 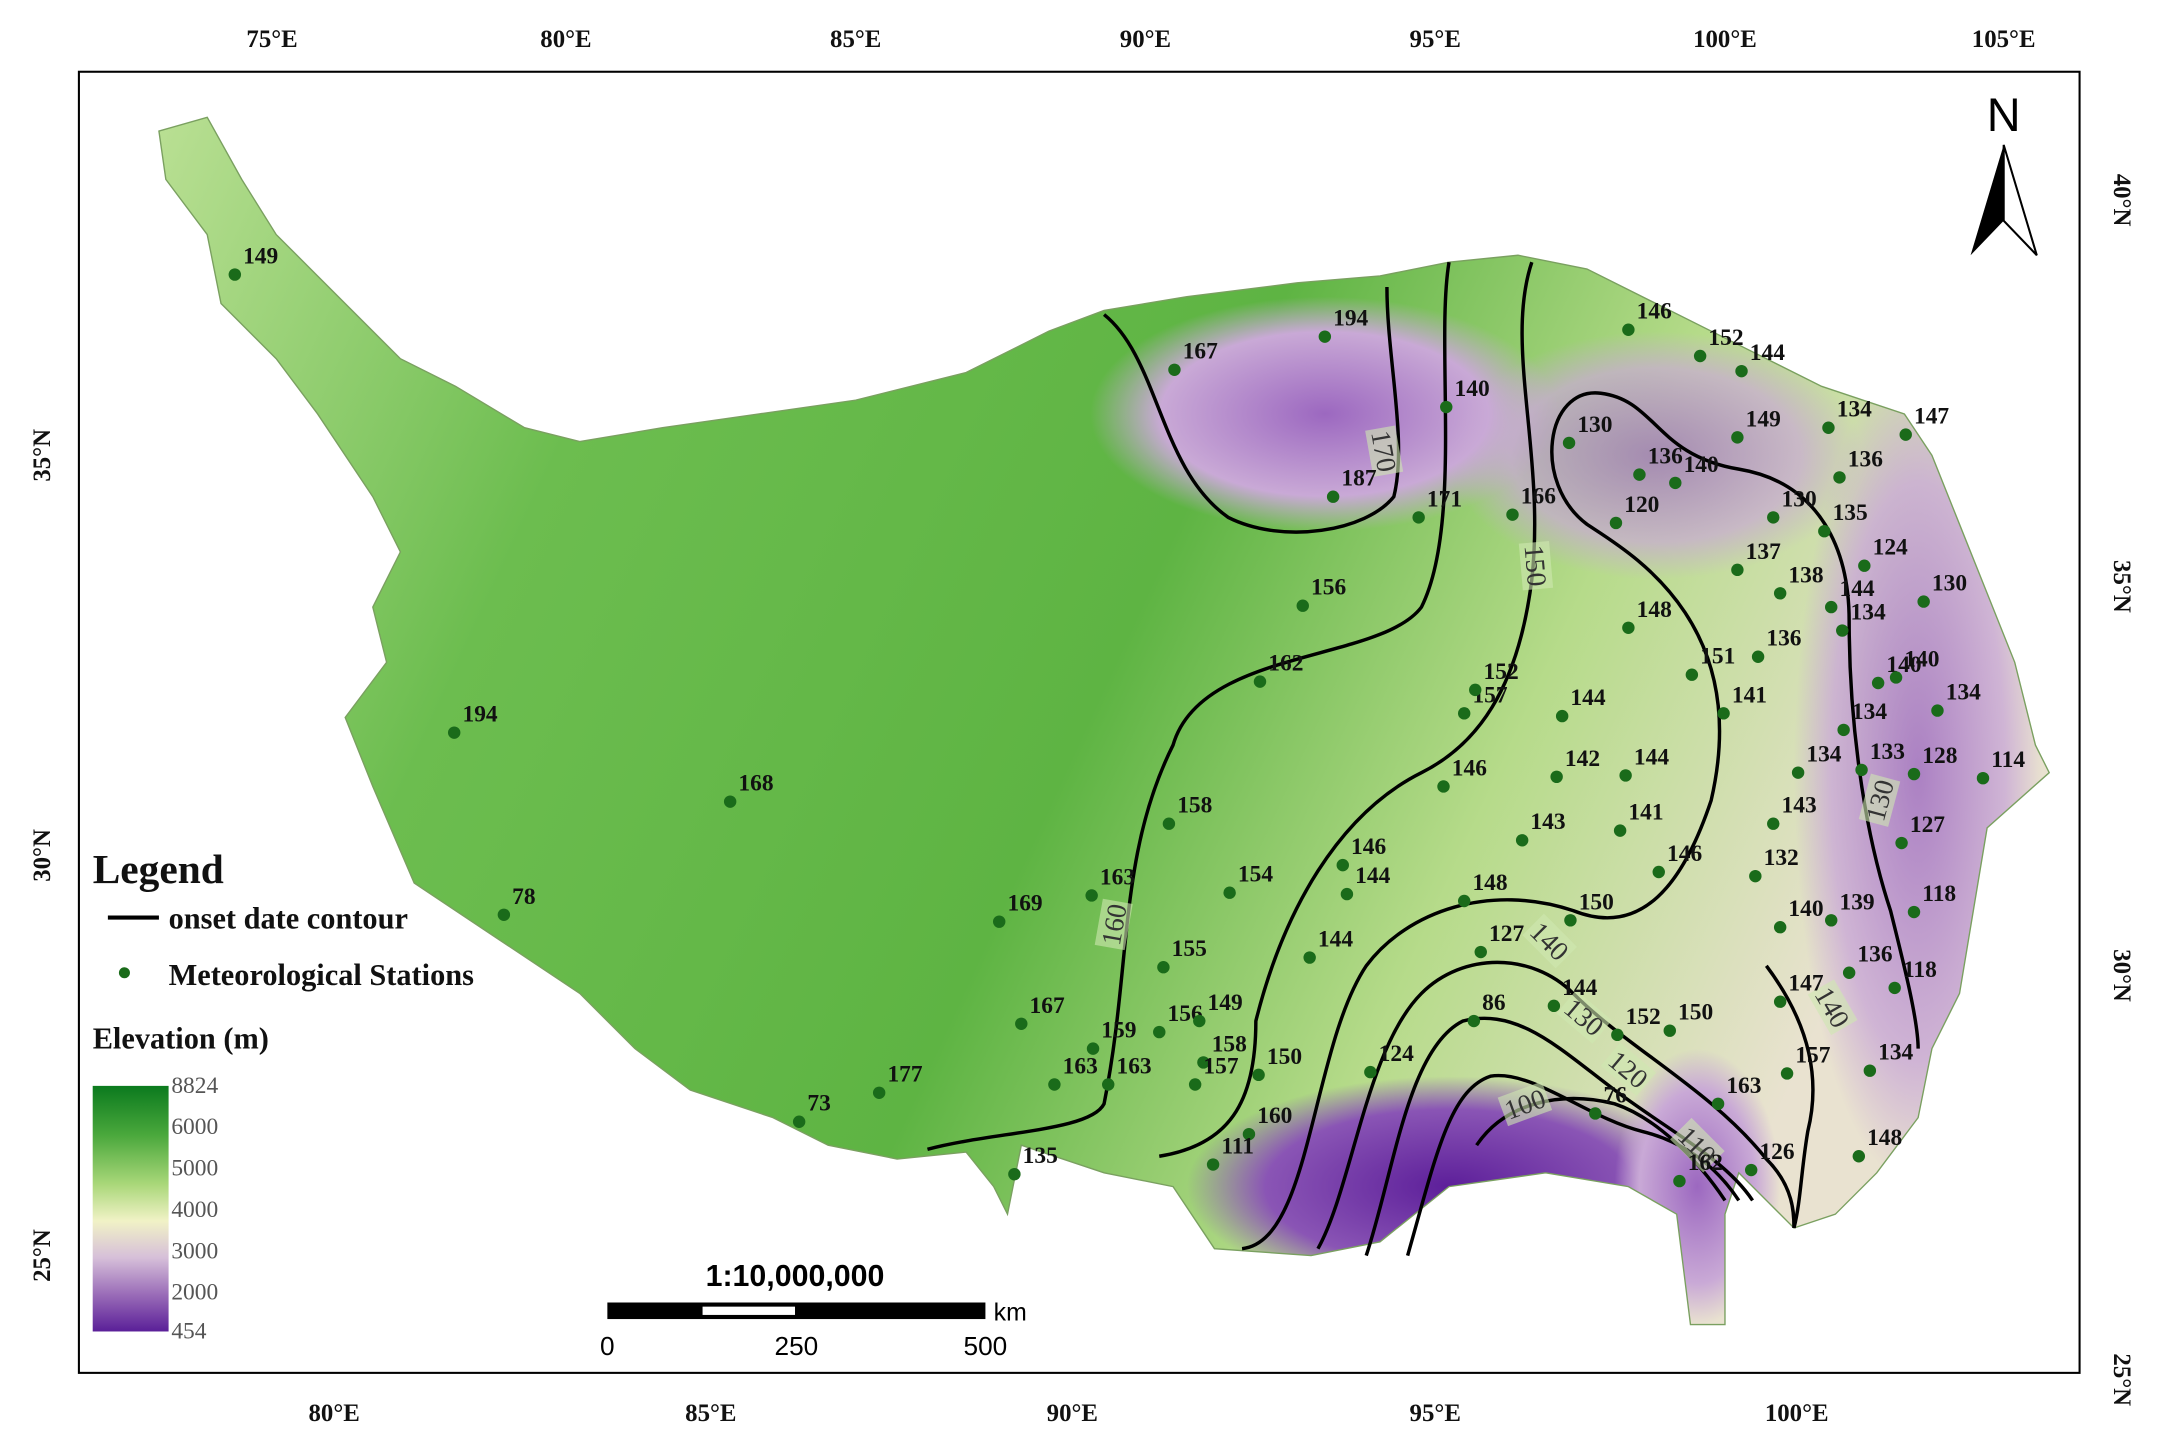 What do you see at coordinates (986, 1346) in the screenshot?
I see `scale-label: 500` at bounding box center [986, 1346].